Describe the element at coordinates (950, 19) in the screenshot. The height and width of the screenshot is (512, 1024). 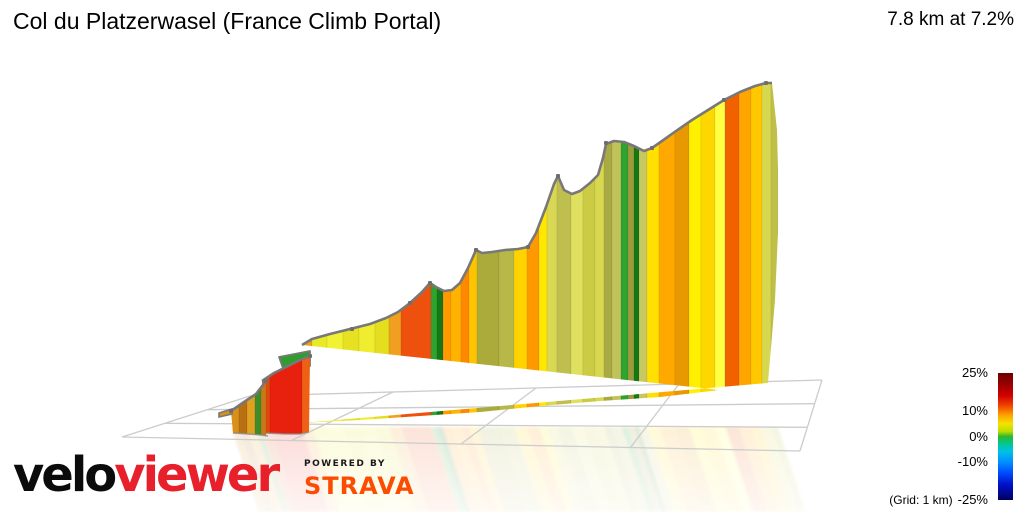
I see `climb-stats: 7.8 km at 7.2%` at that location.